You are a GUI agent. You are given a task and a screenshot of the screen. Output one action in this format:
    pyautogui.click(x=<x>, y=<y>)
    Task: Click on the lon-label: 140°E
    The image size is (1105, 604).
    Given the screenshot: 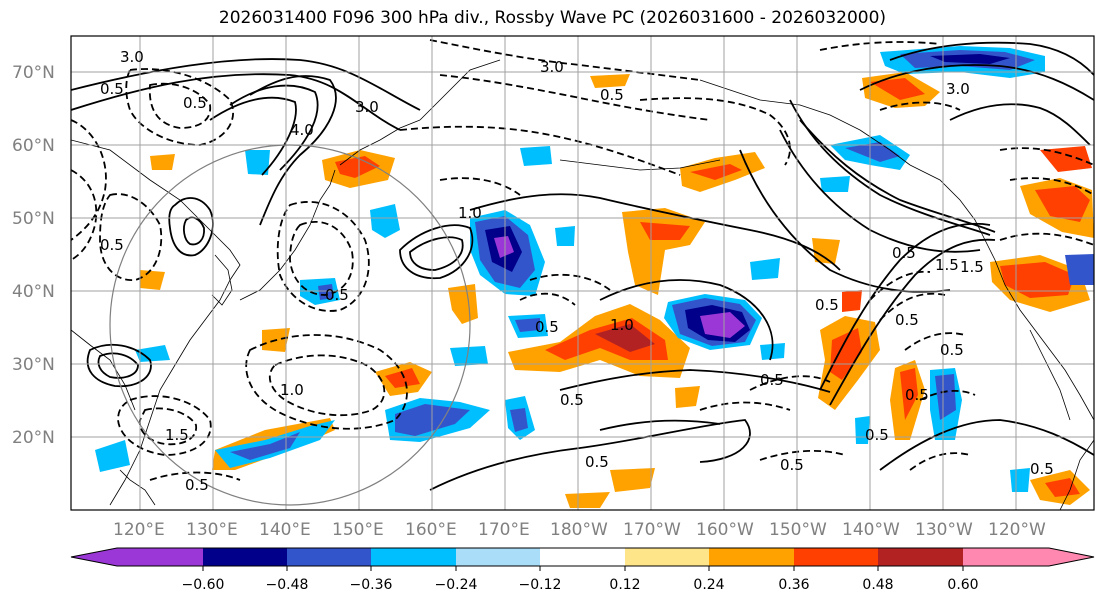 What is the action you would take?
    pyautogui.click(x=285, y=530)
    